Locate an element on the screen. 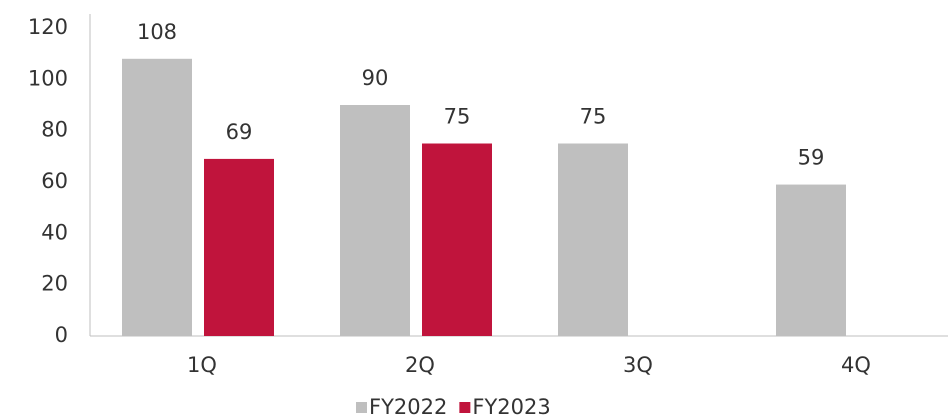  x-tick-label: 3Q is located at coordinates (638, 365).